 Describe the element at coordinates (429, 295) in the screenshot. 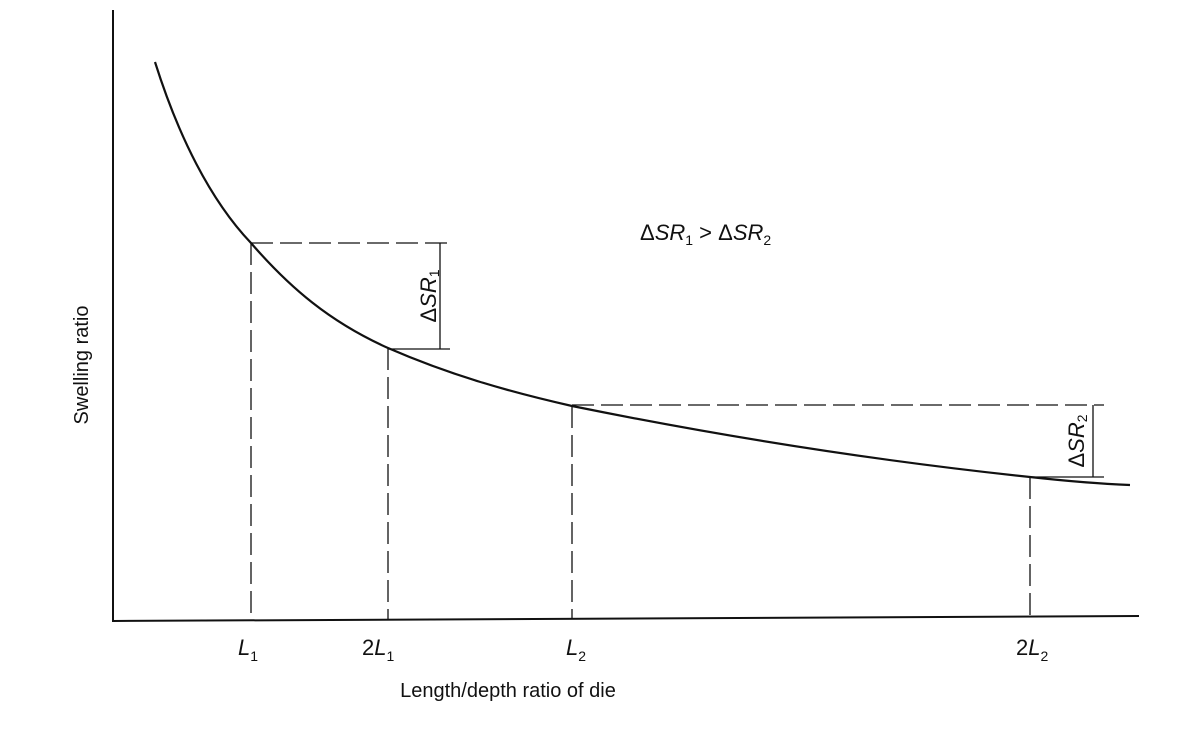

I see `delta-sr1-label: ΔSR1` at that location.